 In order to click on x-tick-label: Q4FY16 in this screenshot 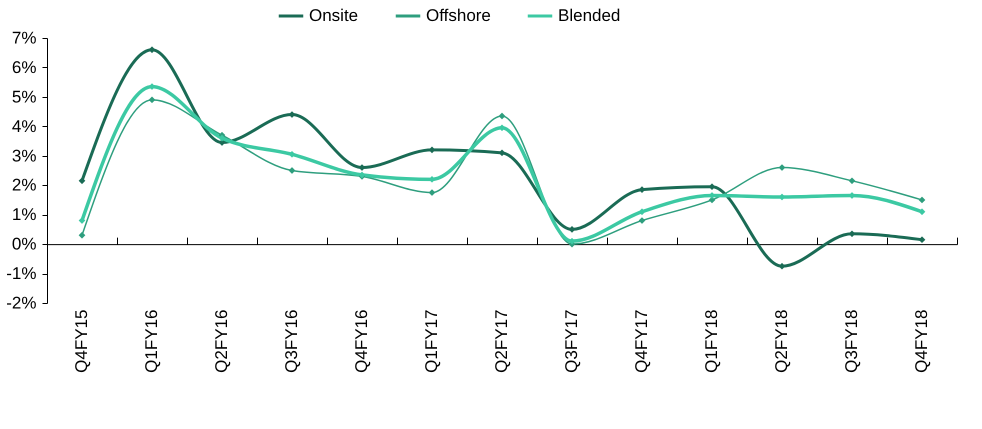, I will do `click(361, 341)`.